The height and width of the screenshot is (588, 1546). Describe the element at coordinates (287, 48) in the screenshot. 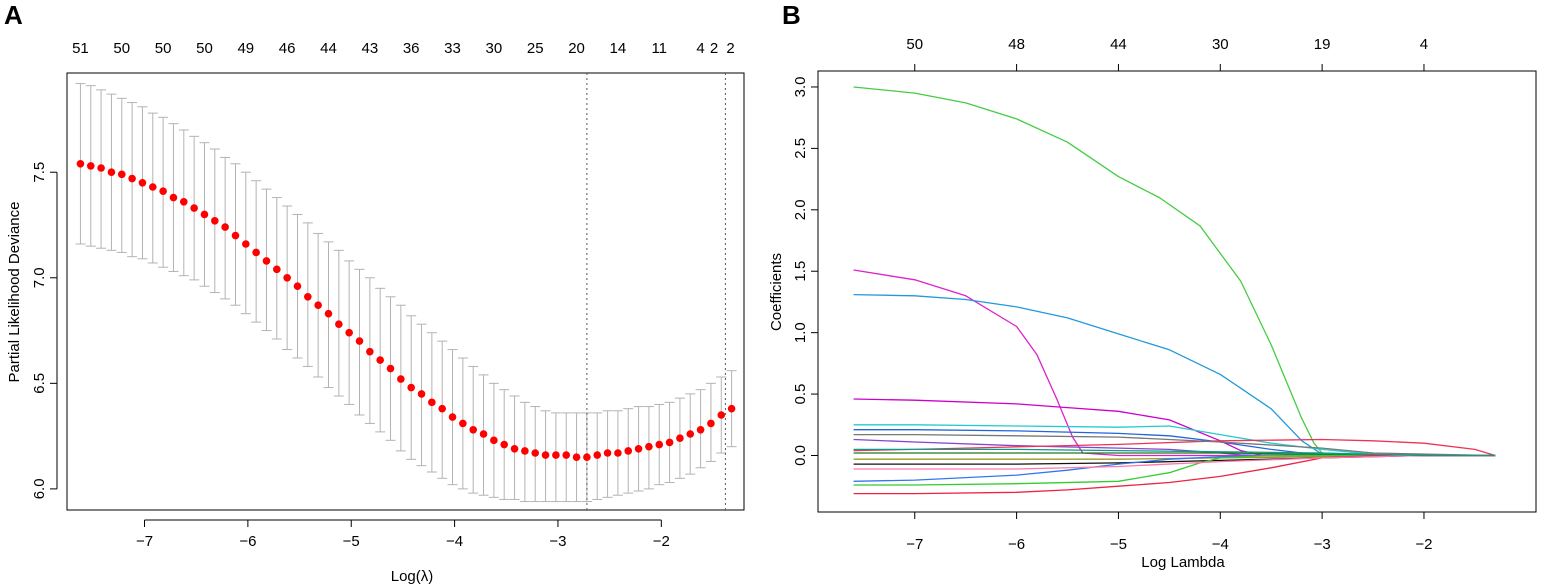

I see `top-count-label: 46` at that location.